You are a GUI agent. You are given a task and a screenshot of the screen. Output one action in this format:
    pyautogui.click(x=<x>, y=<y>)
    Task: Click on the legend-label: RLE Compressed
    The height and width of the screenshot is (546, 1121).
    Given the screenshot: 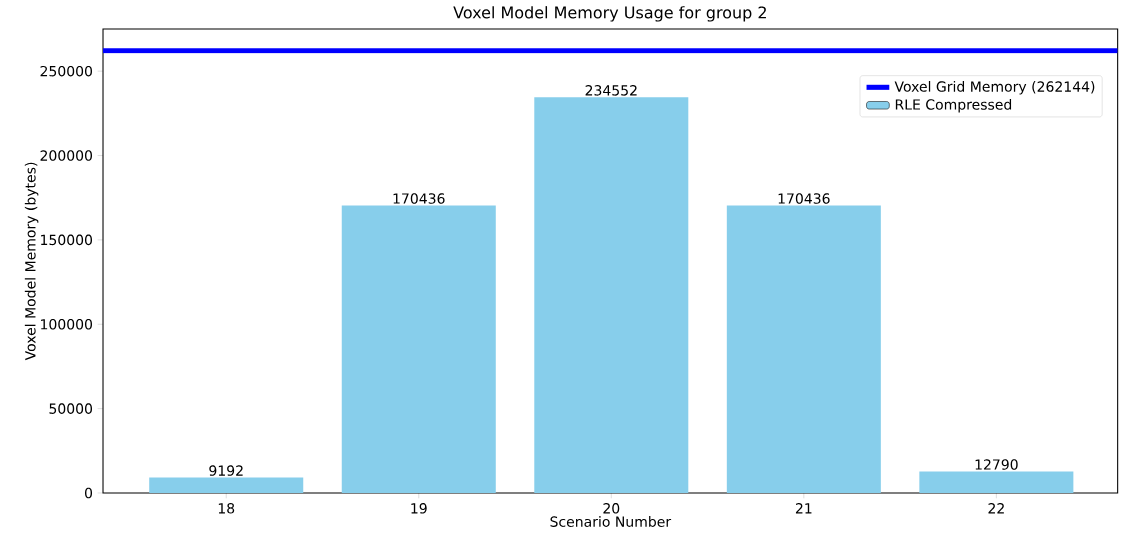 What is the action you would take?
    pyautogui.click(x=953, y=105)
    